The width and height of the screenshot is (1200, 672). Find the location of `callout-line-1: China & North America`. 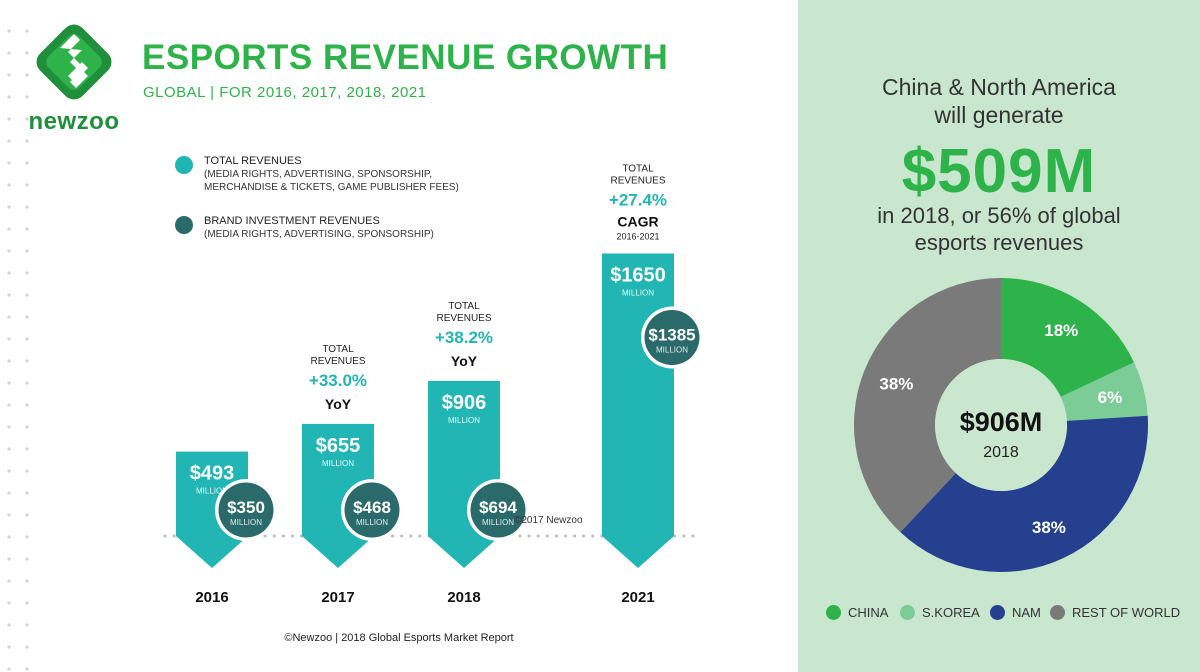

callout-line-1: China & North America is located at coordinates (999, 87).